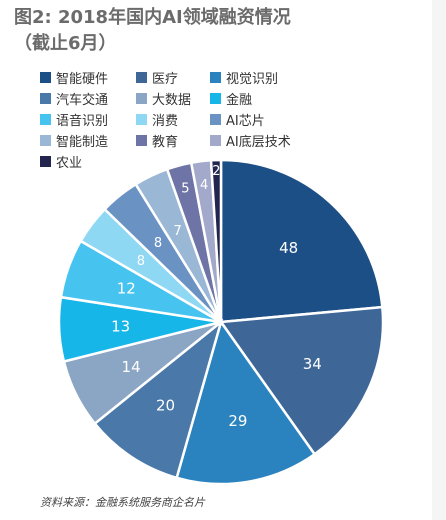 This screenshot has height=520, width=446. Describe the element at coordinates (165, 406) in the screenshot. I see `slice-value-label: 20` at that location.